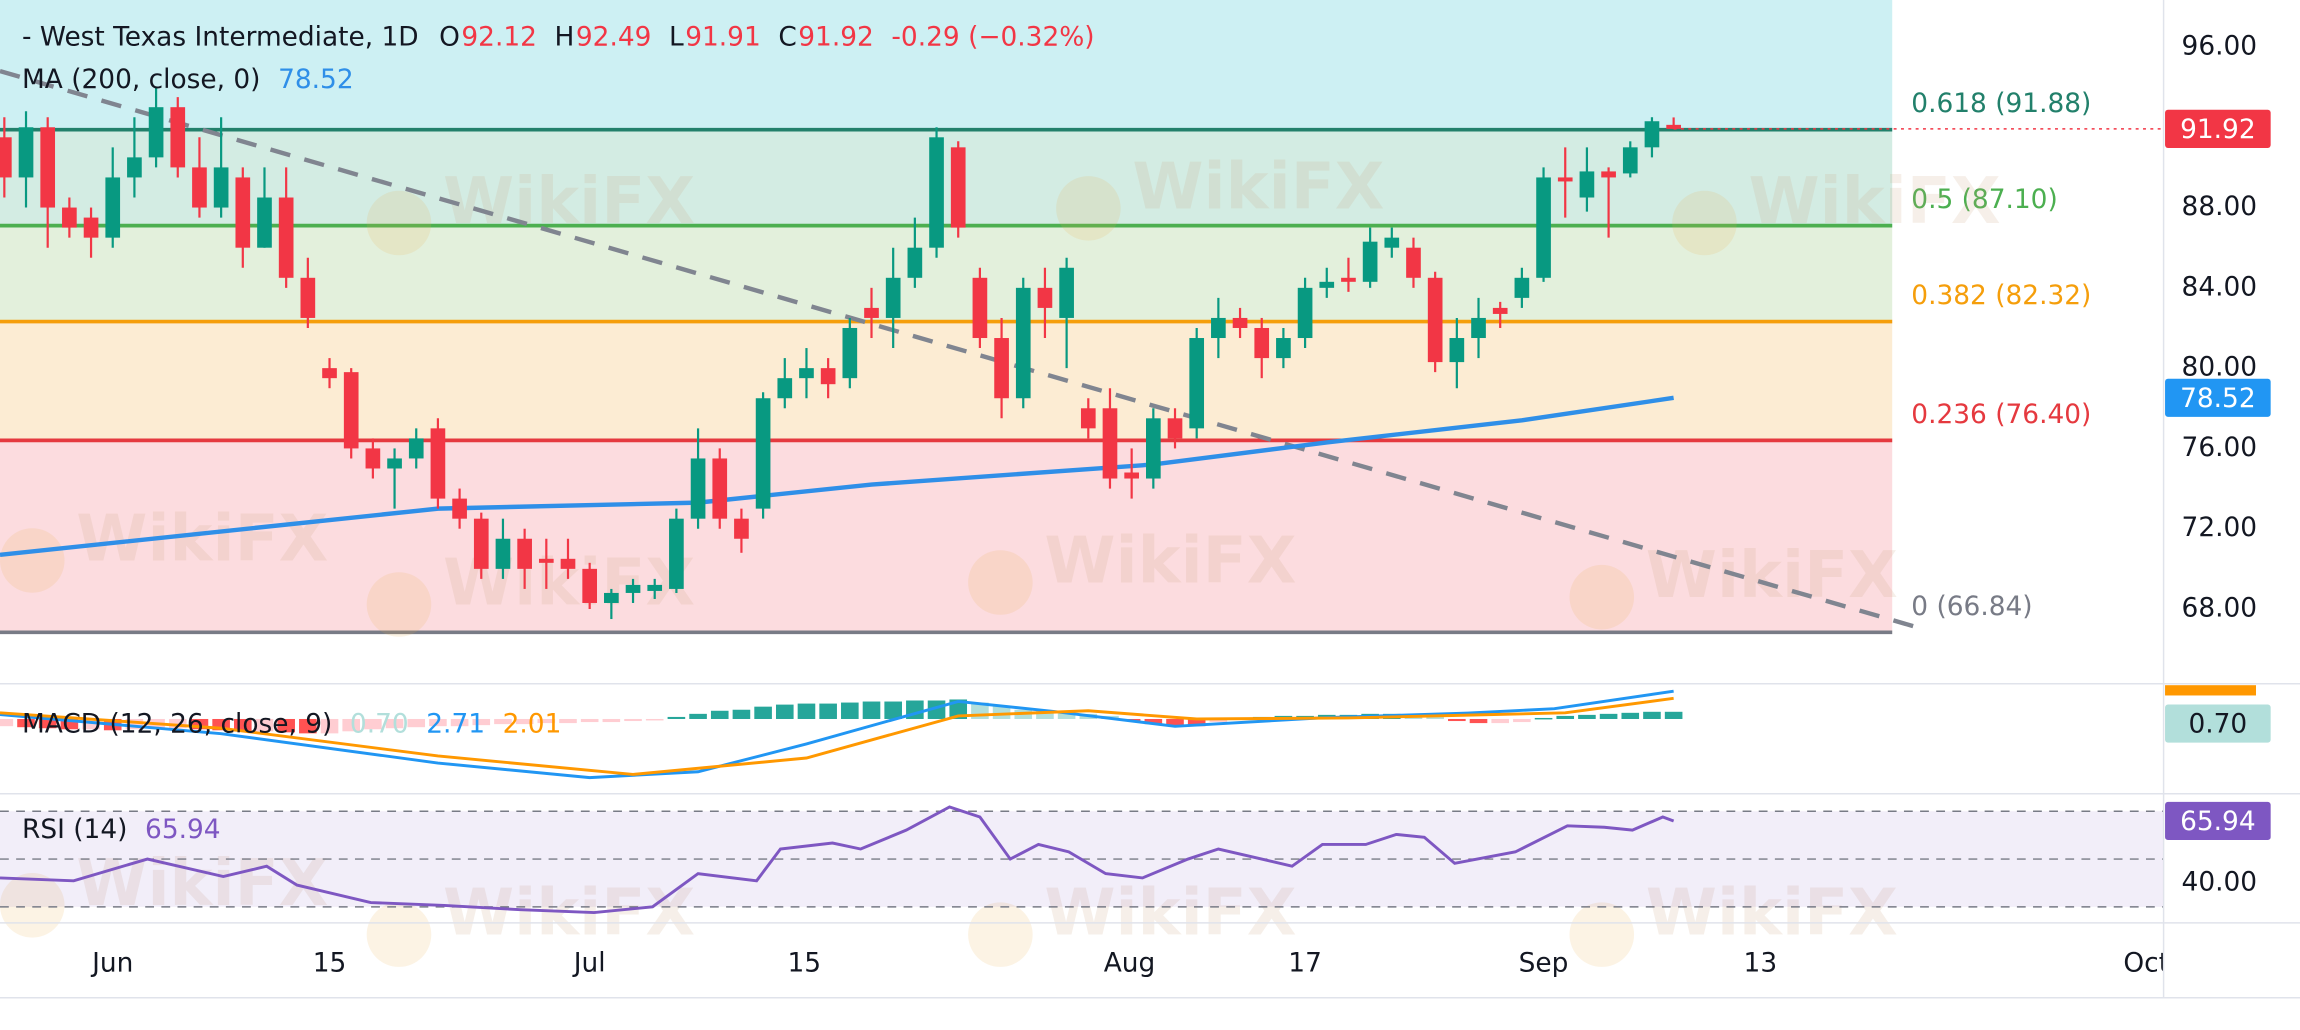 This screenshot has width=2300, height=1030. I want to click on y-tick-label: 96.00, so click(2220, 45).